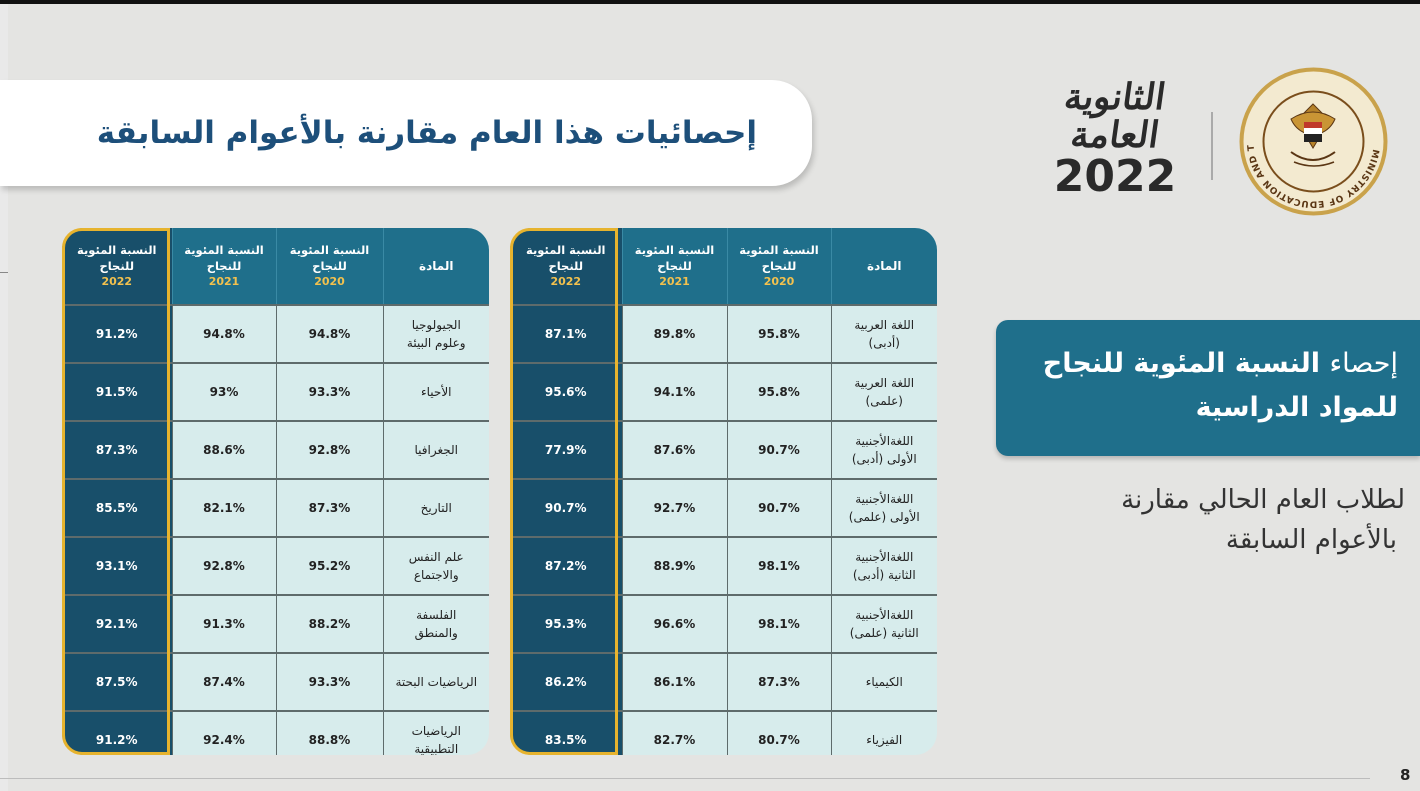  What do you see at coordinates (674, 732) in the screenshot?
I see `value-2021: 82.7%` at bounding box center [674, 732].